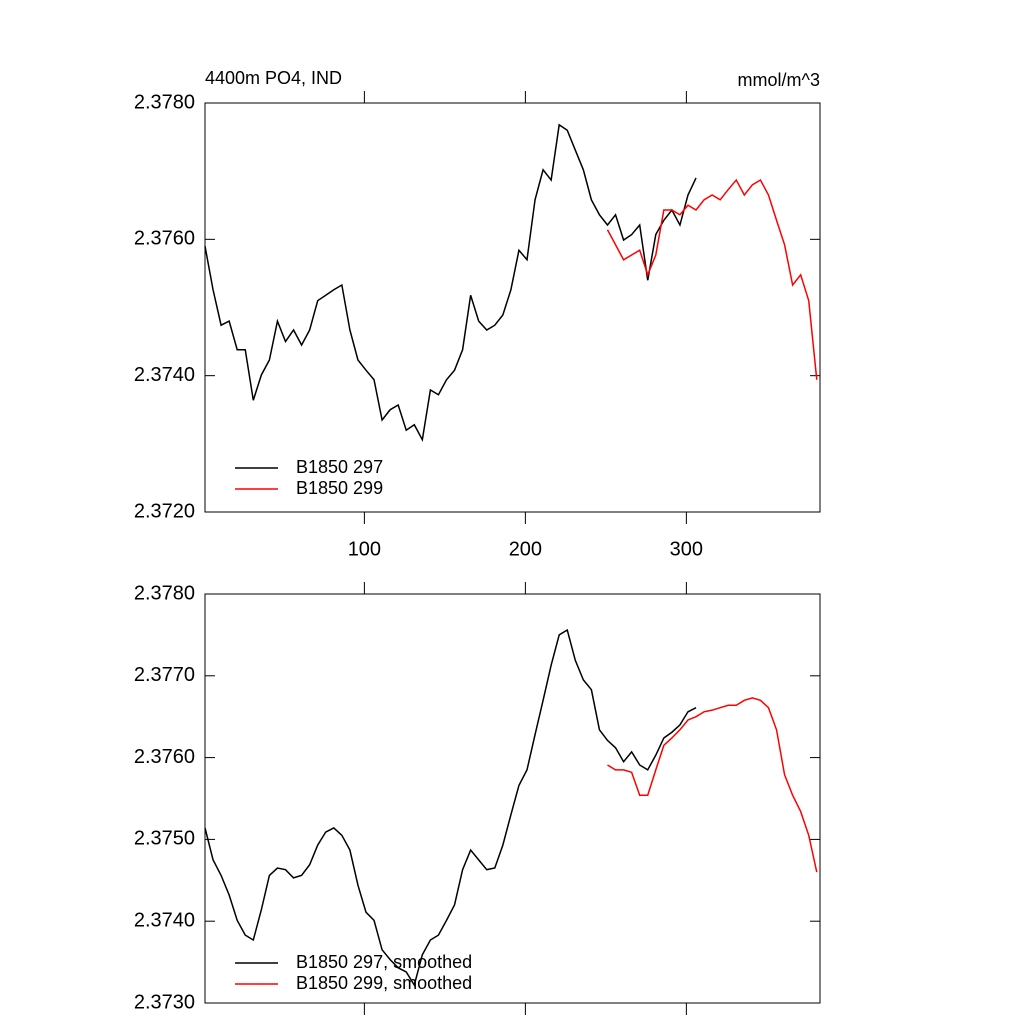 This screenshot has height=1024, width=1024. I want to click on y-tick-label: 2.3770, so click(164, 675).